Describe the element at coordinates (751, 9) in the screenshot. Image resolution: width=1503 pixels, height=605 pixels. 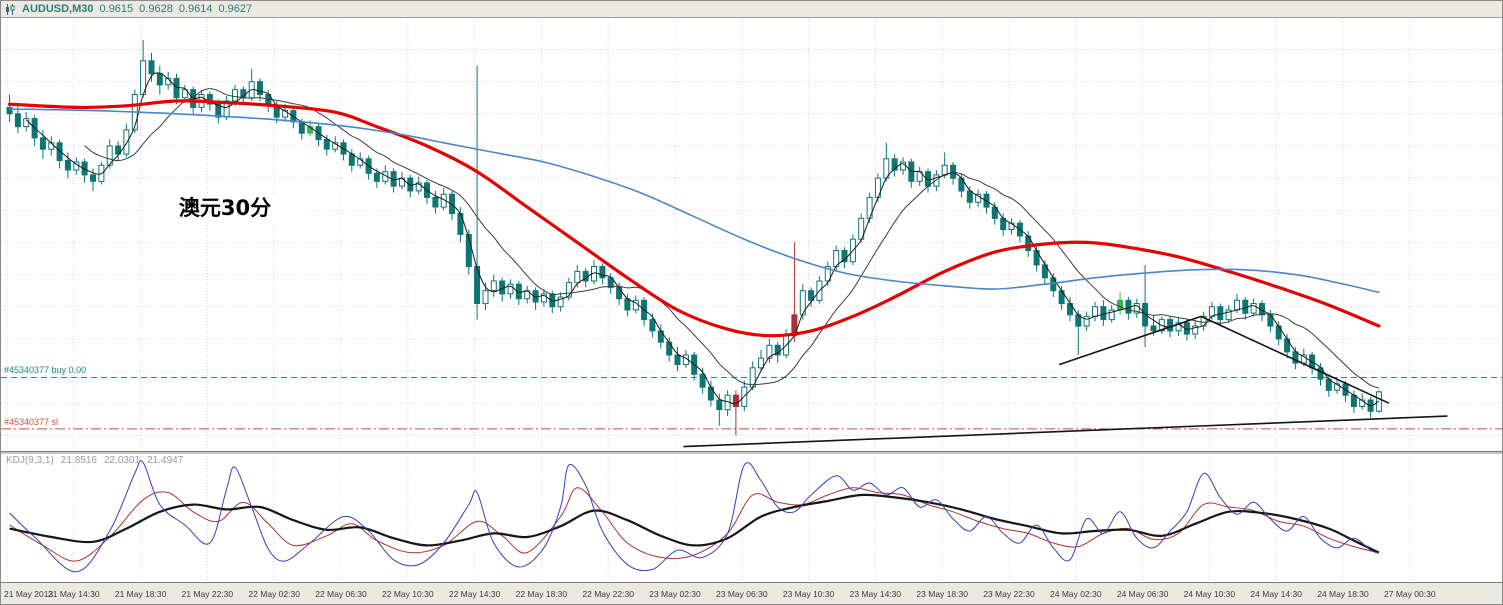
I see `chart-title-bar: AUDUSD,M30 0.9615 0.9628 0.9614 0.9627` at that location.